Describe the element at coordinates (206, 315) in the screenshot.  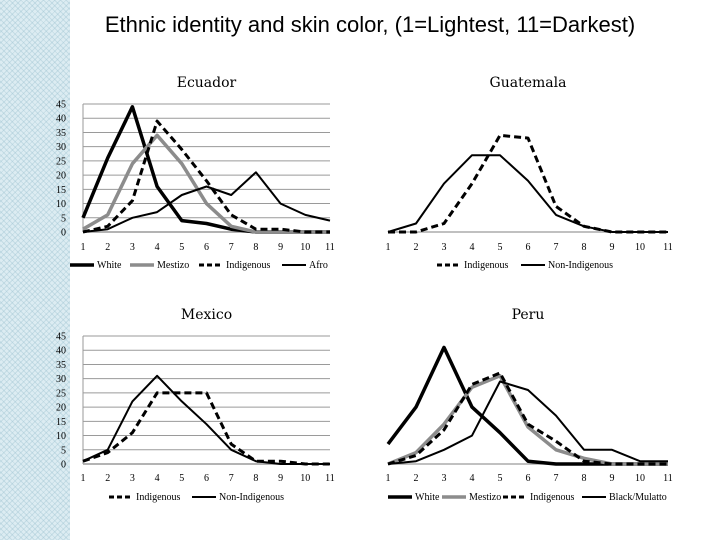
I see `chart-title: Mexico` at that location.